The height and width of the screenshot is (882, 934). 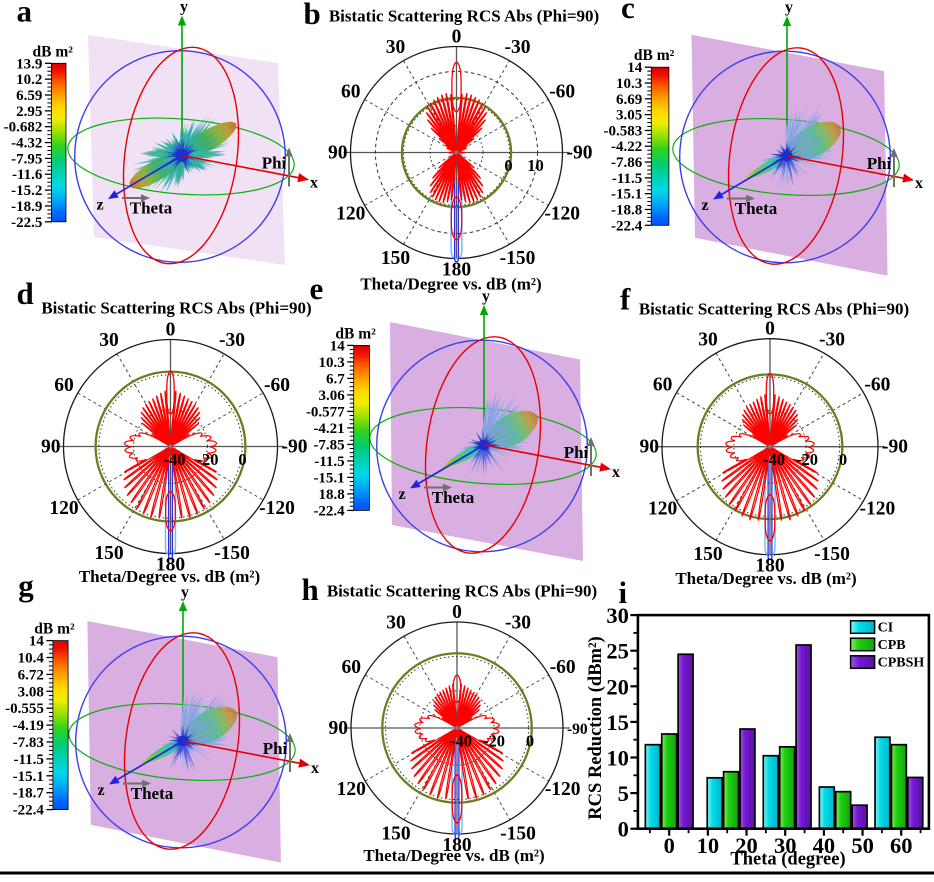 I want to click on svg-text: 3.05, so click(x=629, y=116).